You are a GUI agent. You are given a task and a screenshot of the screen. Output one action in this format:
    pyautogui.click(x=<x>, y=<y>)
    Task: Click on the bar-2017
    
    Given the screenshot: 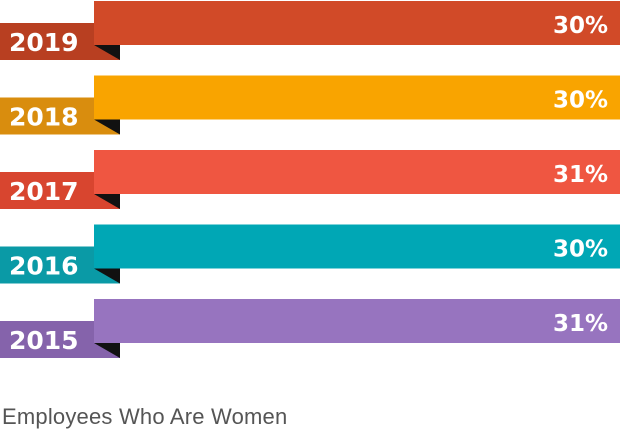 What is the action you would take?
    pyautogui.click(x=357, y=172)
    